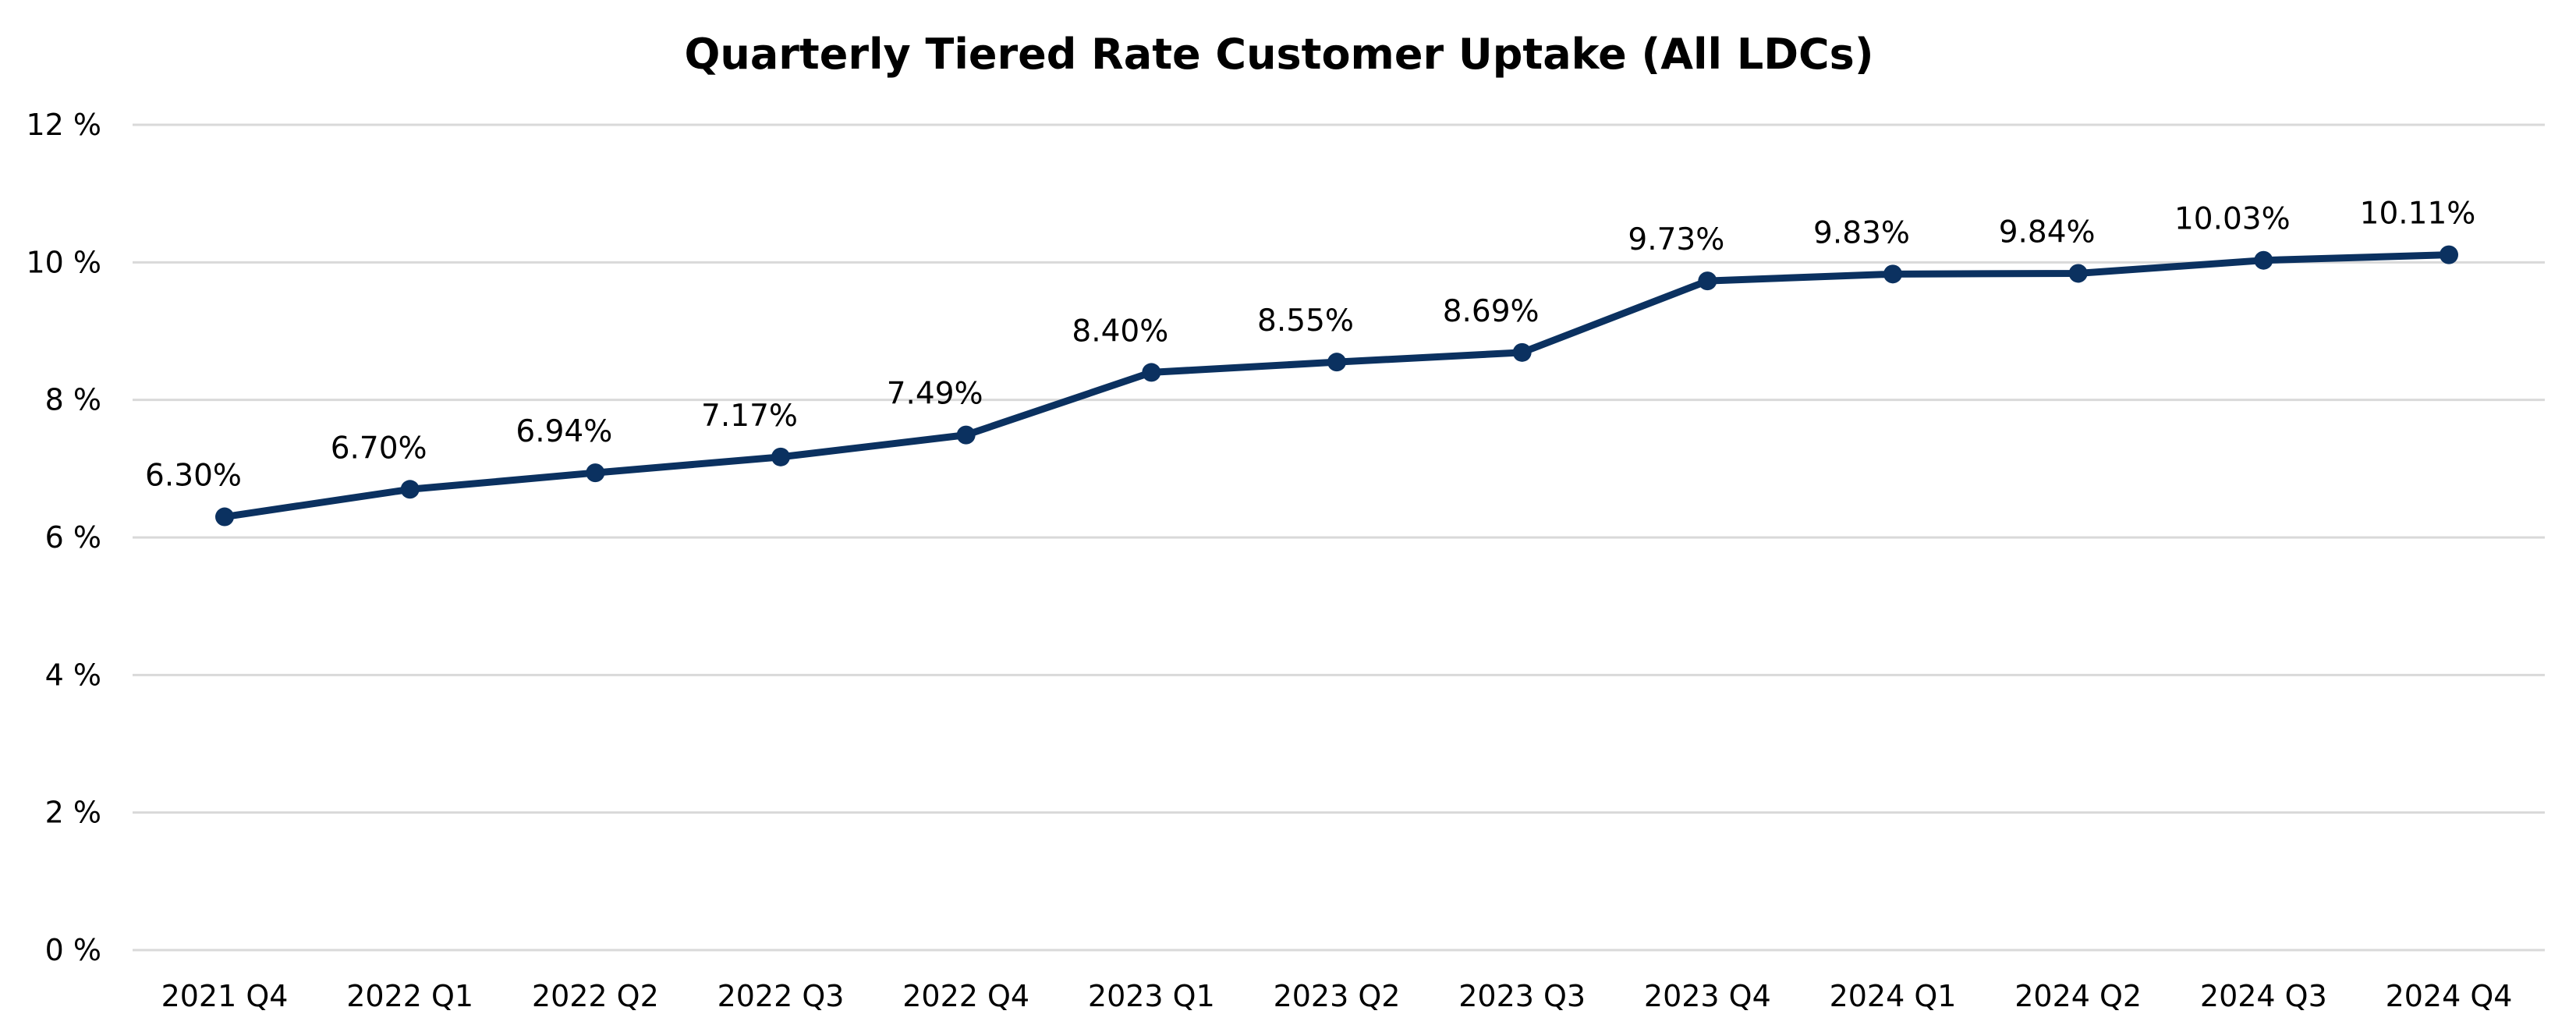  Describe the element at coordinates (1305, 321) in the screenshot. I see `data-label: 8.55%` at that location.